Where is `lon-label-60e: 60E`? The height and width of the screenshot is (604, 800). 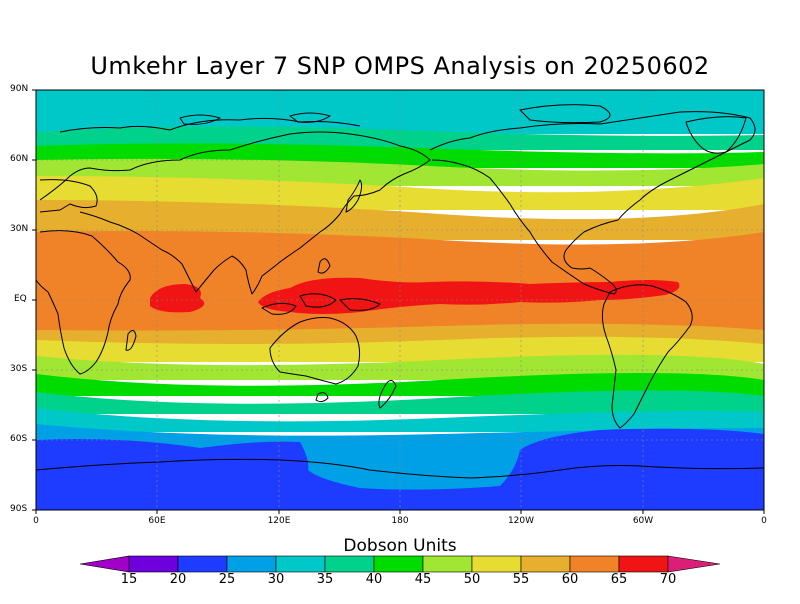 lon-label-60e: 60E is located at coordinates (157, 521).